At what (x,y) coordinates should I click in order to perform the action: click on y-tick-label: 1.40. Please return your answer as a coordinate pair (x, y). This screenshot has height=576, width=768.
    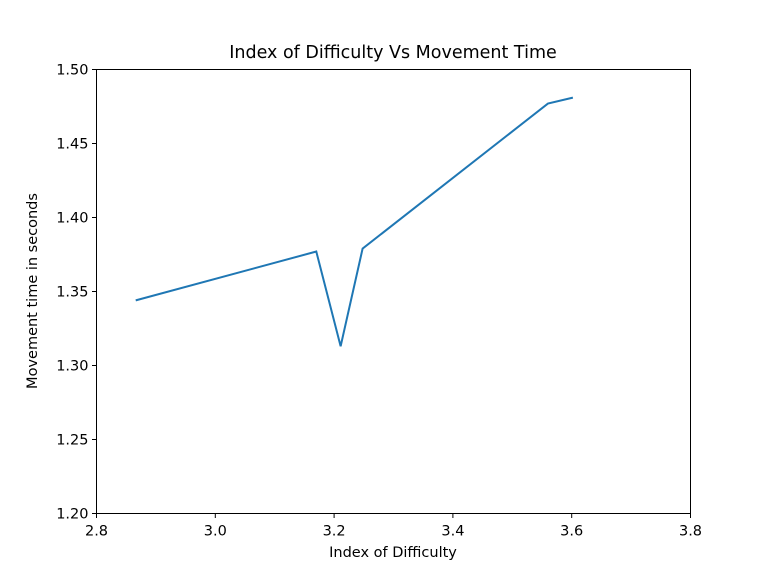
    Looking at the image, I should click on (72, 219).